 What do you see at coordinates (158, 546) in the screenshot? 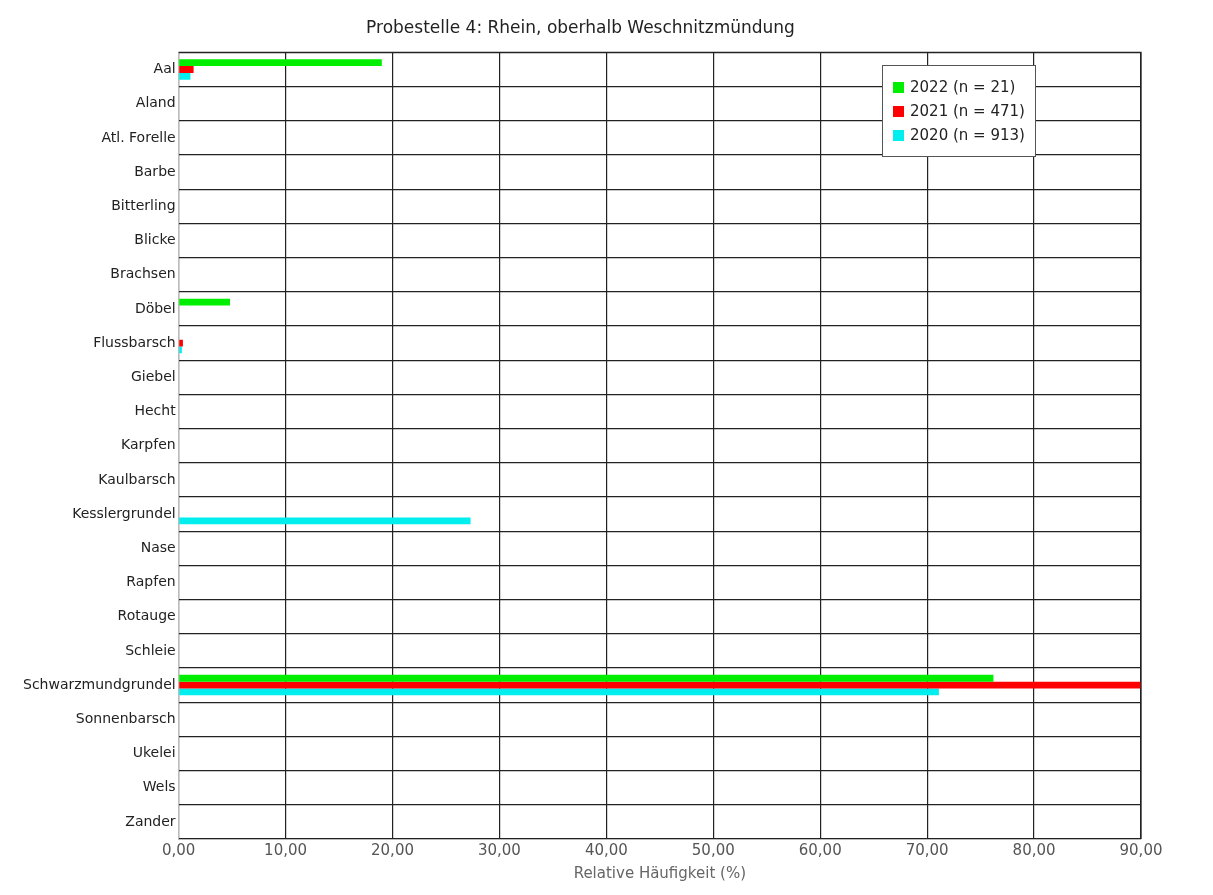
I see `y-tick-label: Nase` at bounding box center [158, 546].